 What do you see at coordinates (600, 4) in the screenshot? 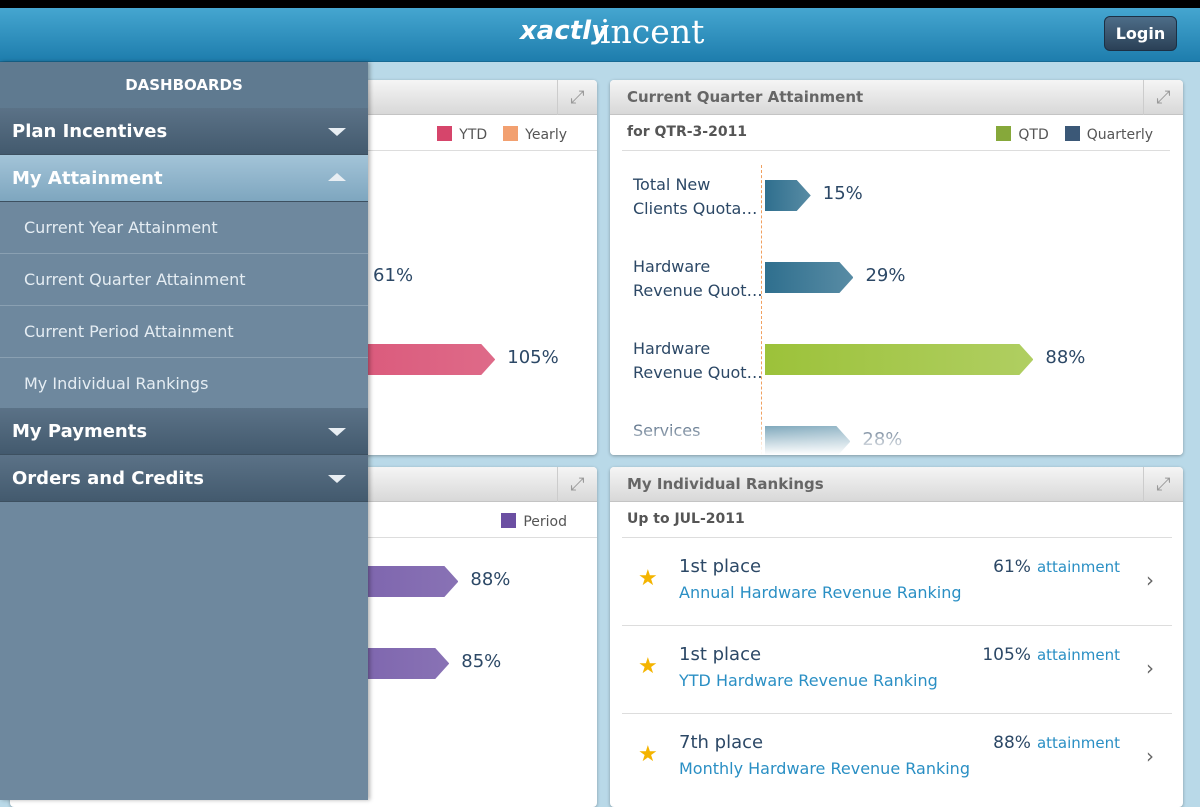
I see `status-bar` at bounding box center [600, 4].